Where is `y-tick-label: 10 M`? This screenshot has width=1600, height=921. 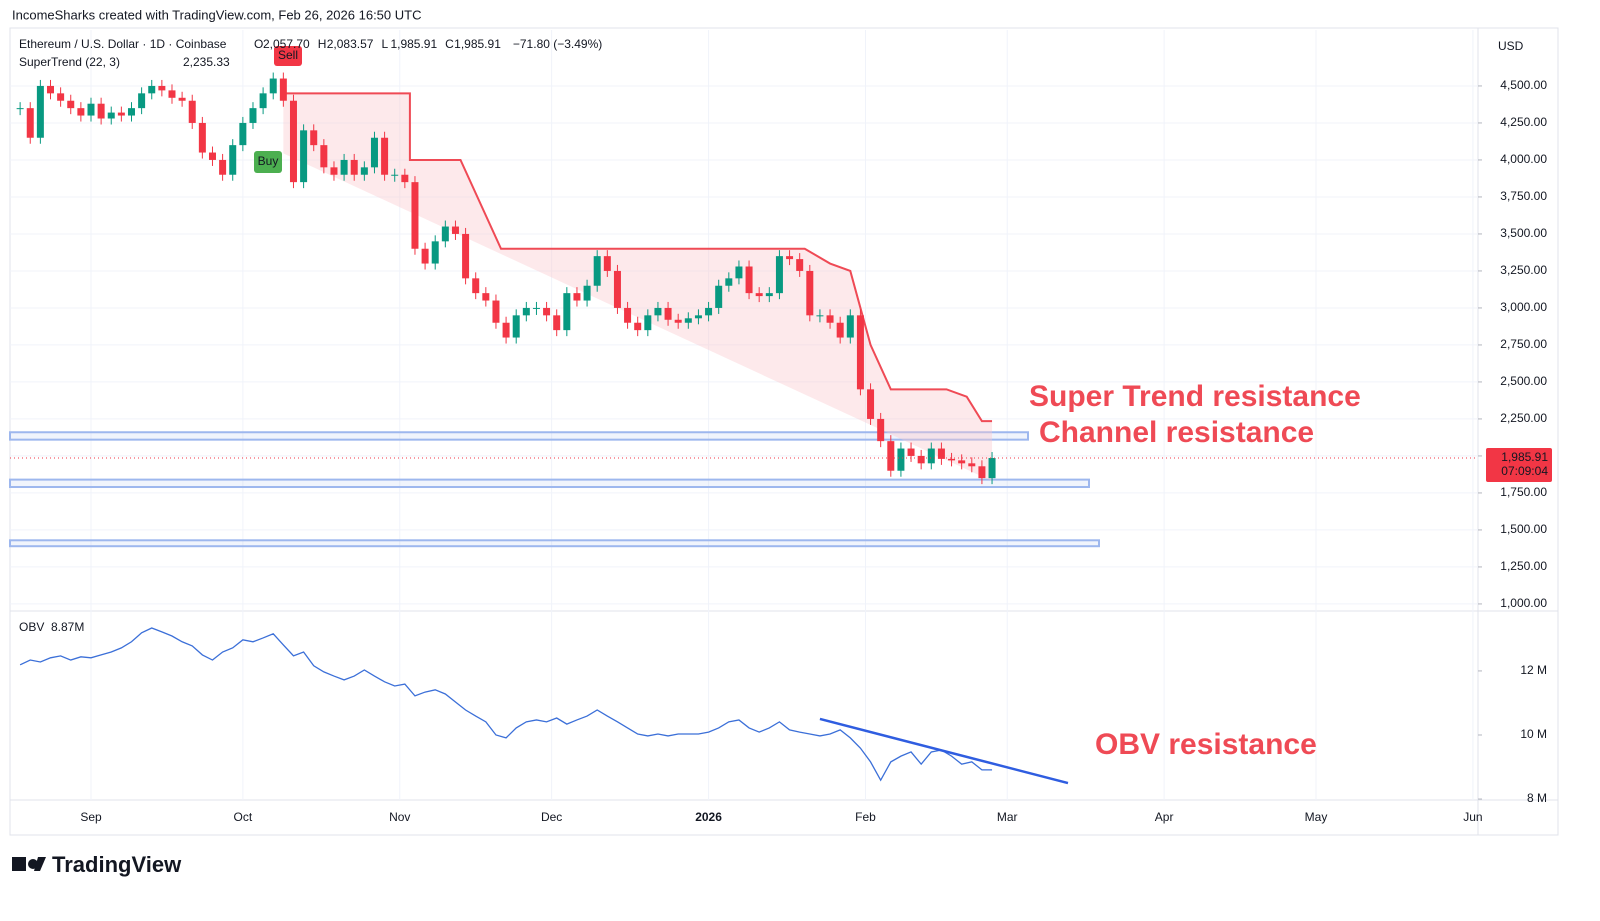
y-tick-label: 10 M is located at coordinates (1533, 734).